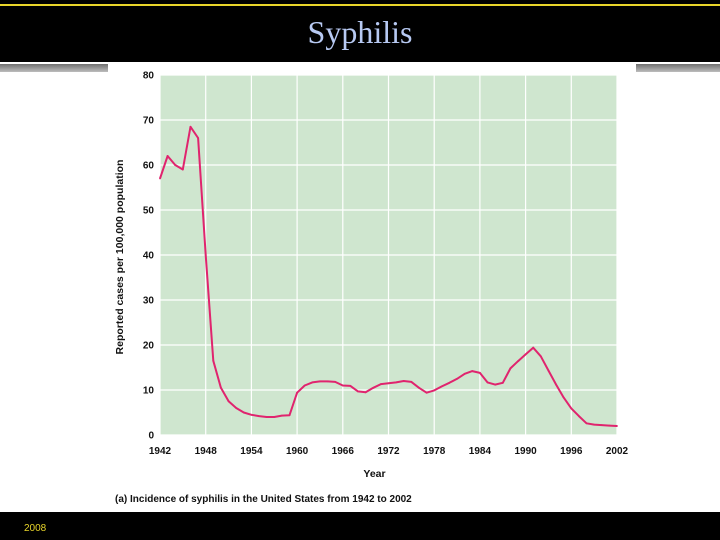 Image resolution: width=720 pixels, height=540 pixels. I want to click on y-tick-label: 20, so click(149, 346).